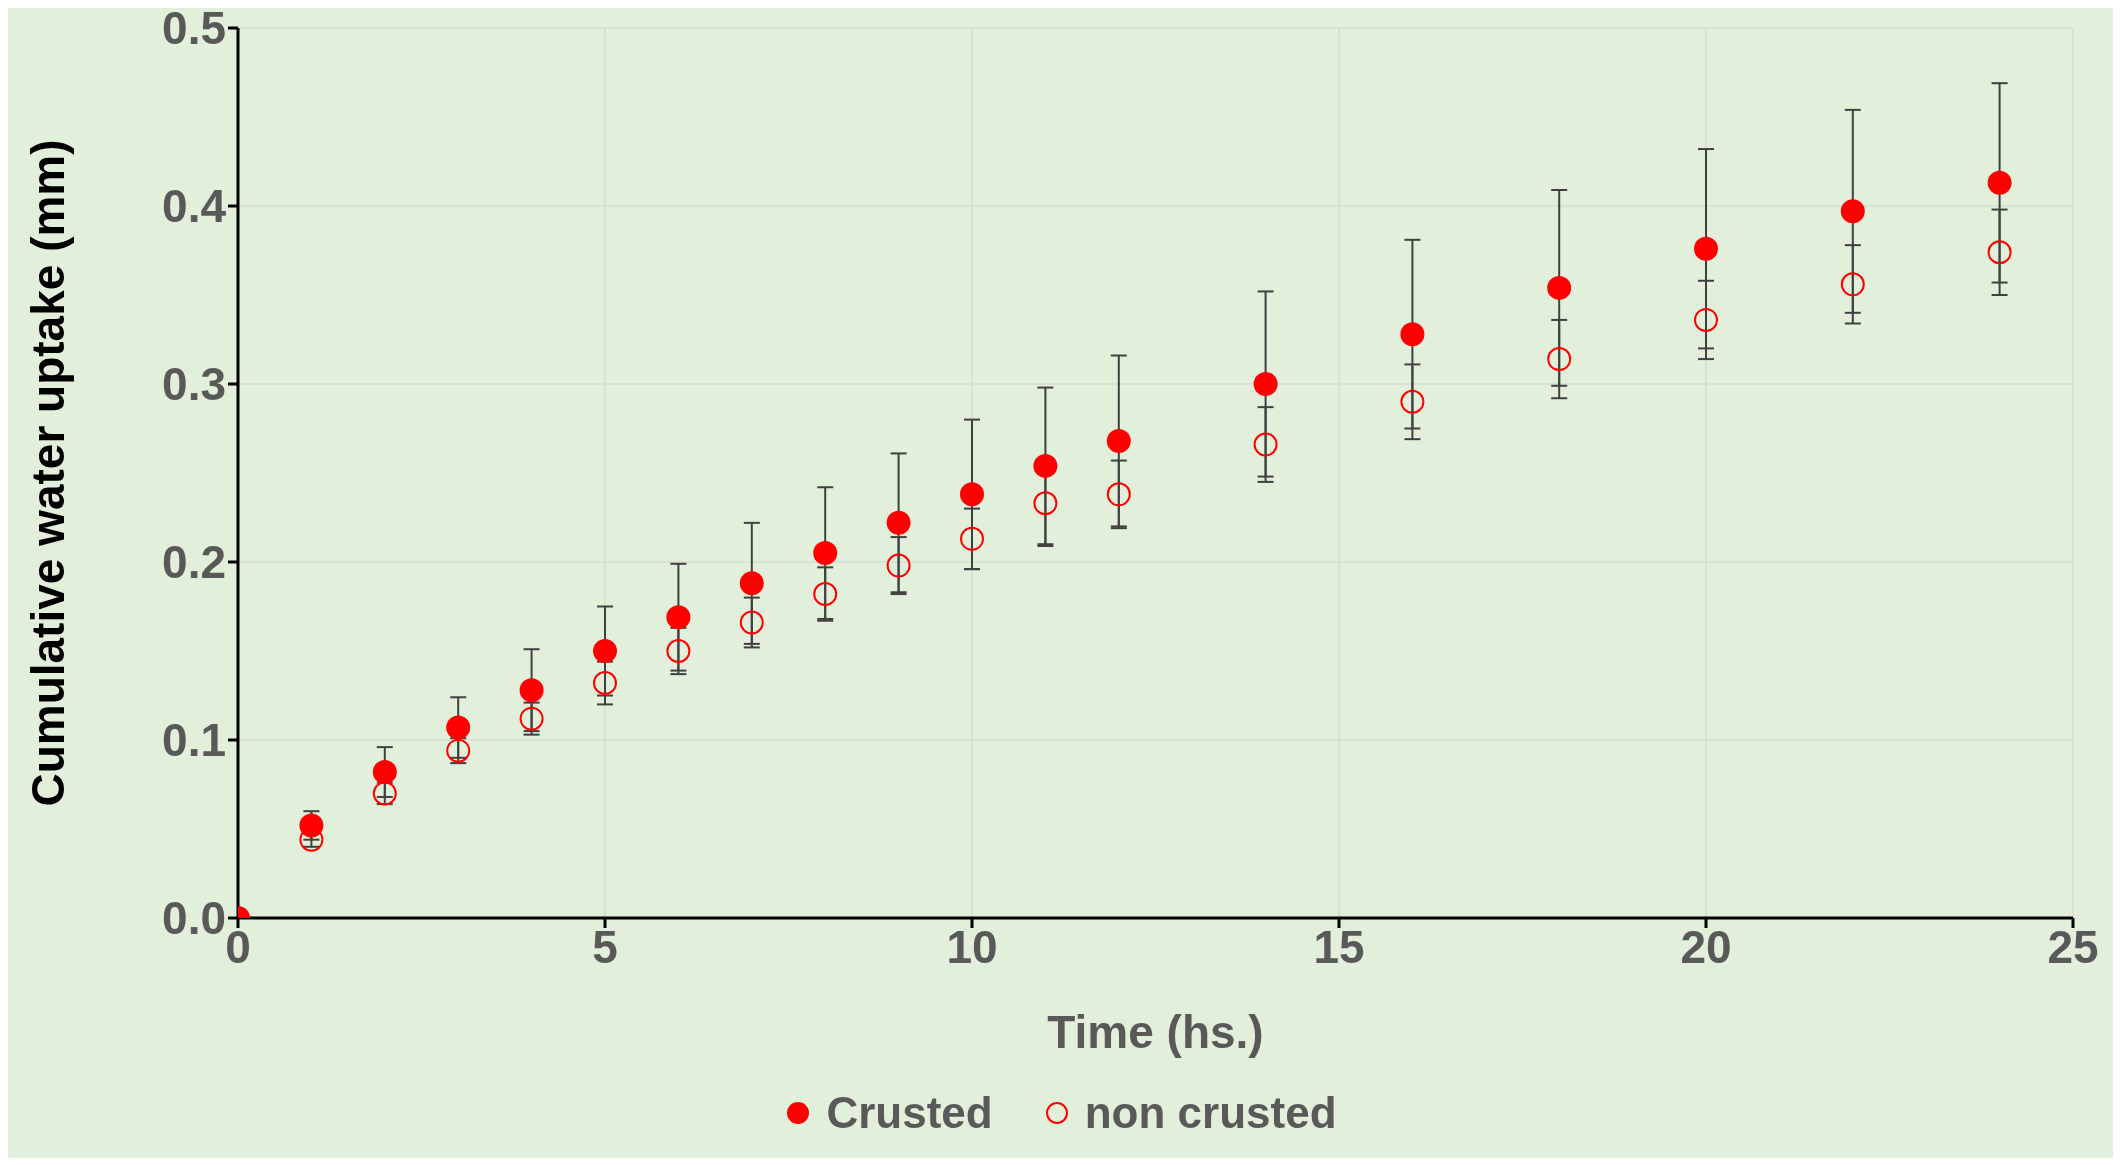 The image size is (2121, 1165). What do you see at coordinates (238, 946) in the screenshot?
I see `x-tick-label: 0` at bounding box center [238, 946].